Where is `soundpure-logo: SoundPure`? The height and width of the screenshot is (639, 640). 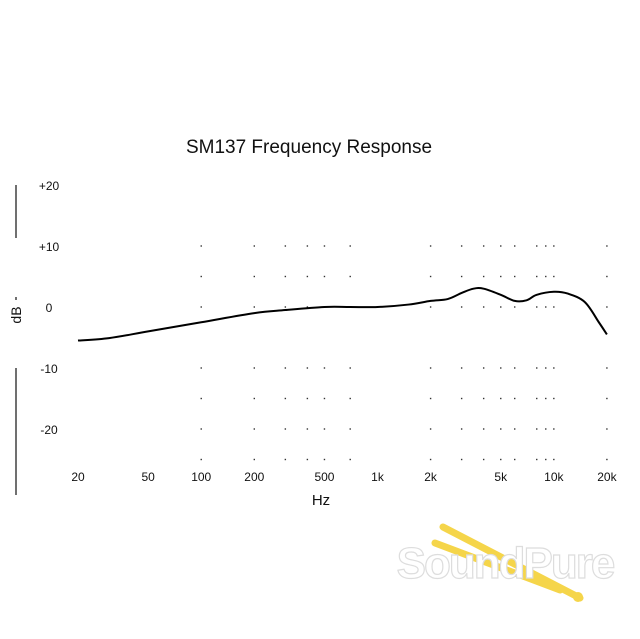 soundpure-logo: SoundPure is located at coordinates (506, 562).